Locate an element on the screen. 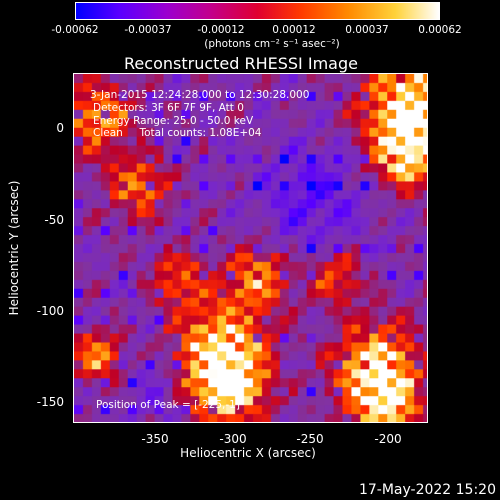 The width and height of the screenshot is (500, 500). x-tick-label: -250 is located at coordinates (310, 439).